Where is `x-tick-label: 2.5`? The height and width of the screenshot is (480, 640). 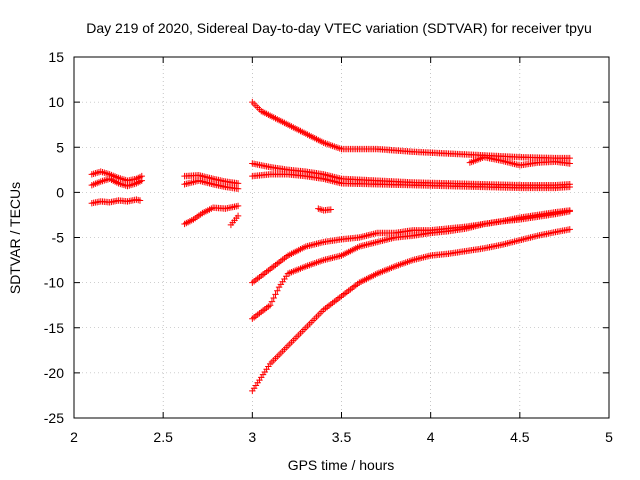 x-tick-label: 2.5 is located at coordinates (163, 437).